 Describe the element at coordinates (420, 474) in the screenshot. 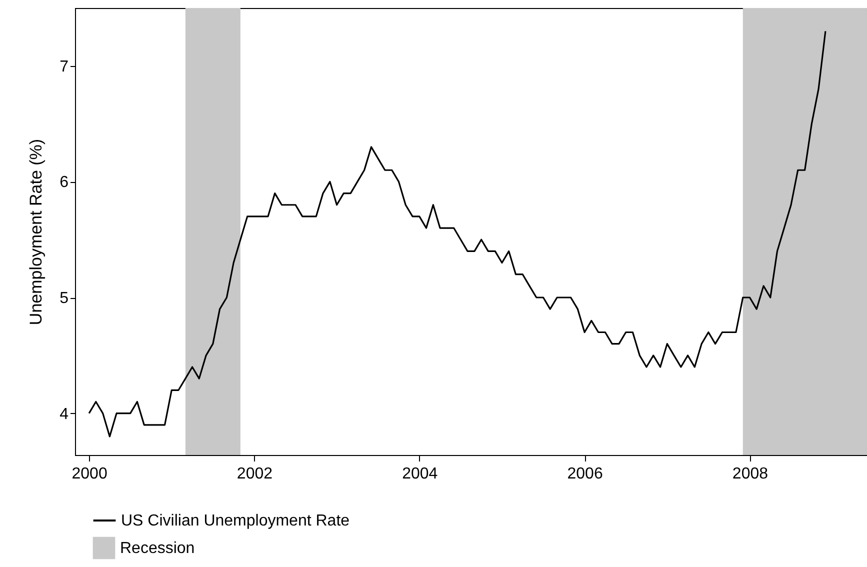

I see `x-tick-label: 2004` at that location.